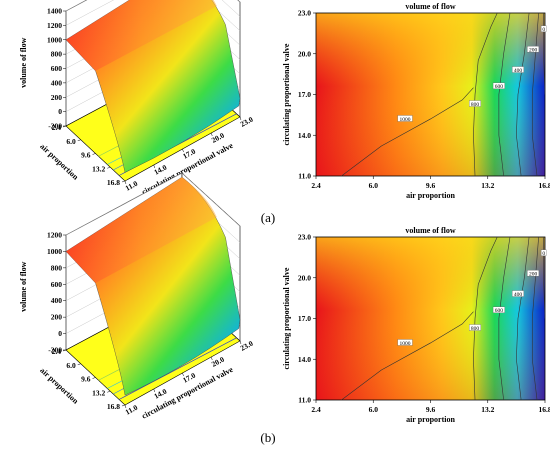 This screenshot has height=455, width=550. I want to click on z-grid-line, so click(153, 204).